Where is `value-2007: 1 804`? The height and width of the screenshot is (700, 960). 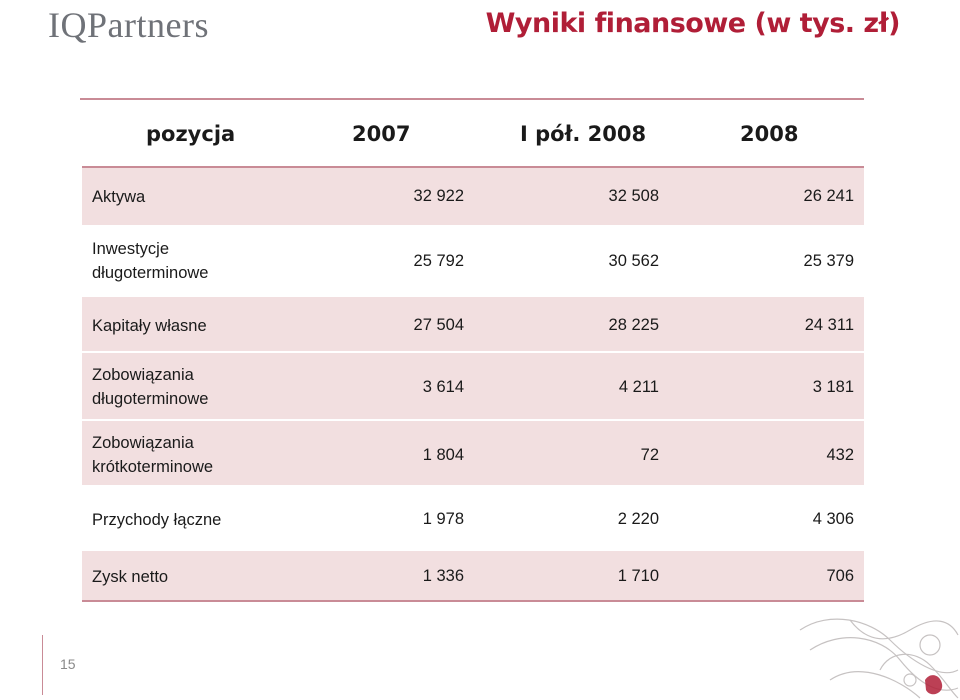 value-2007: 1 804 is located at coordinates (443, 455).